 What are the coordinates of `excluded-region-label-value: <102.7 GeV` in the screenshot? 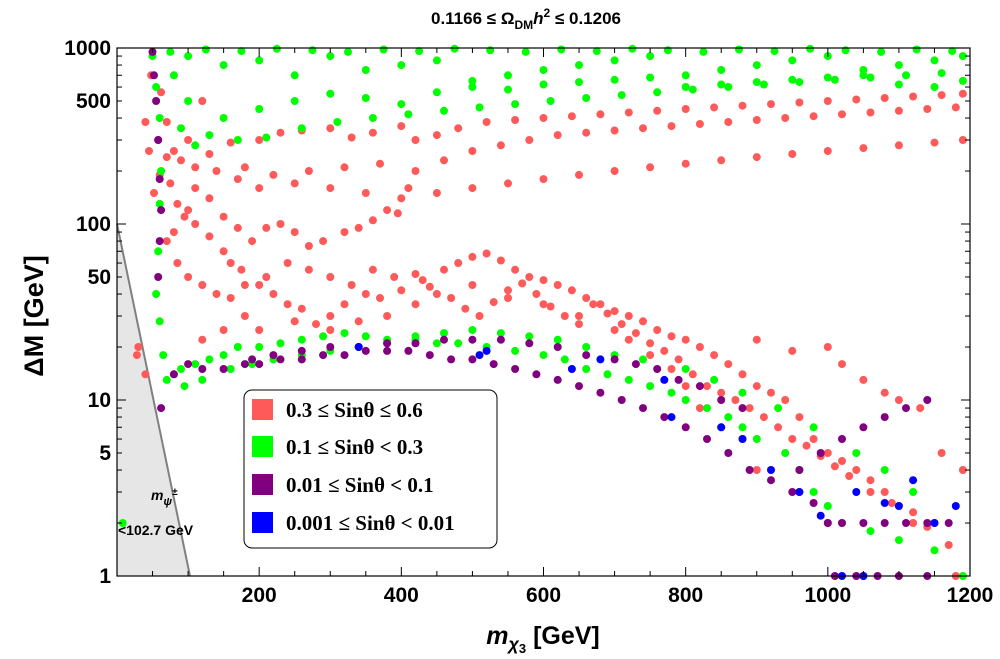 It's located at (156, 530).